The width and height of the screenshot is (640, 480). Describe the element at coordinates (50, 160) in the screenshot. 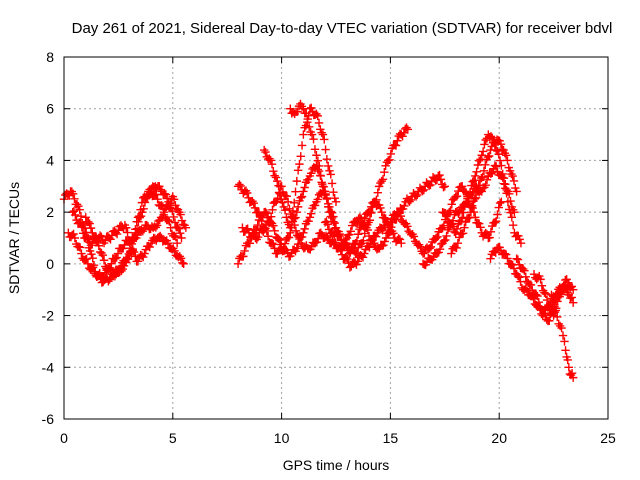

I see `y-tick-label: 4` at that location.